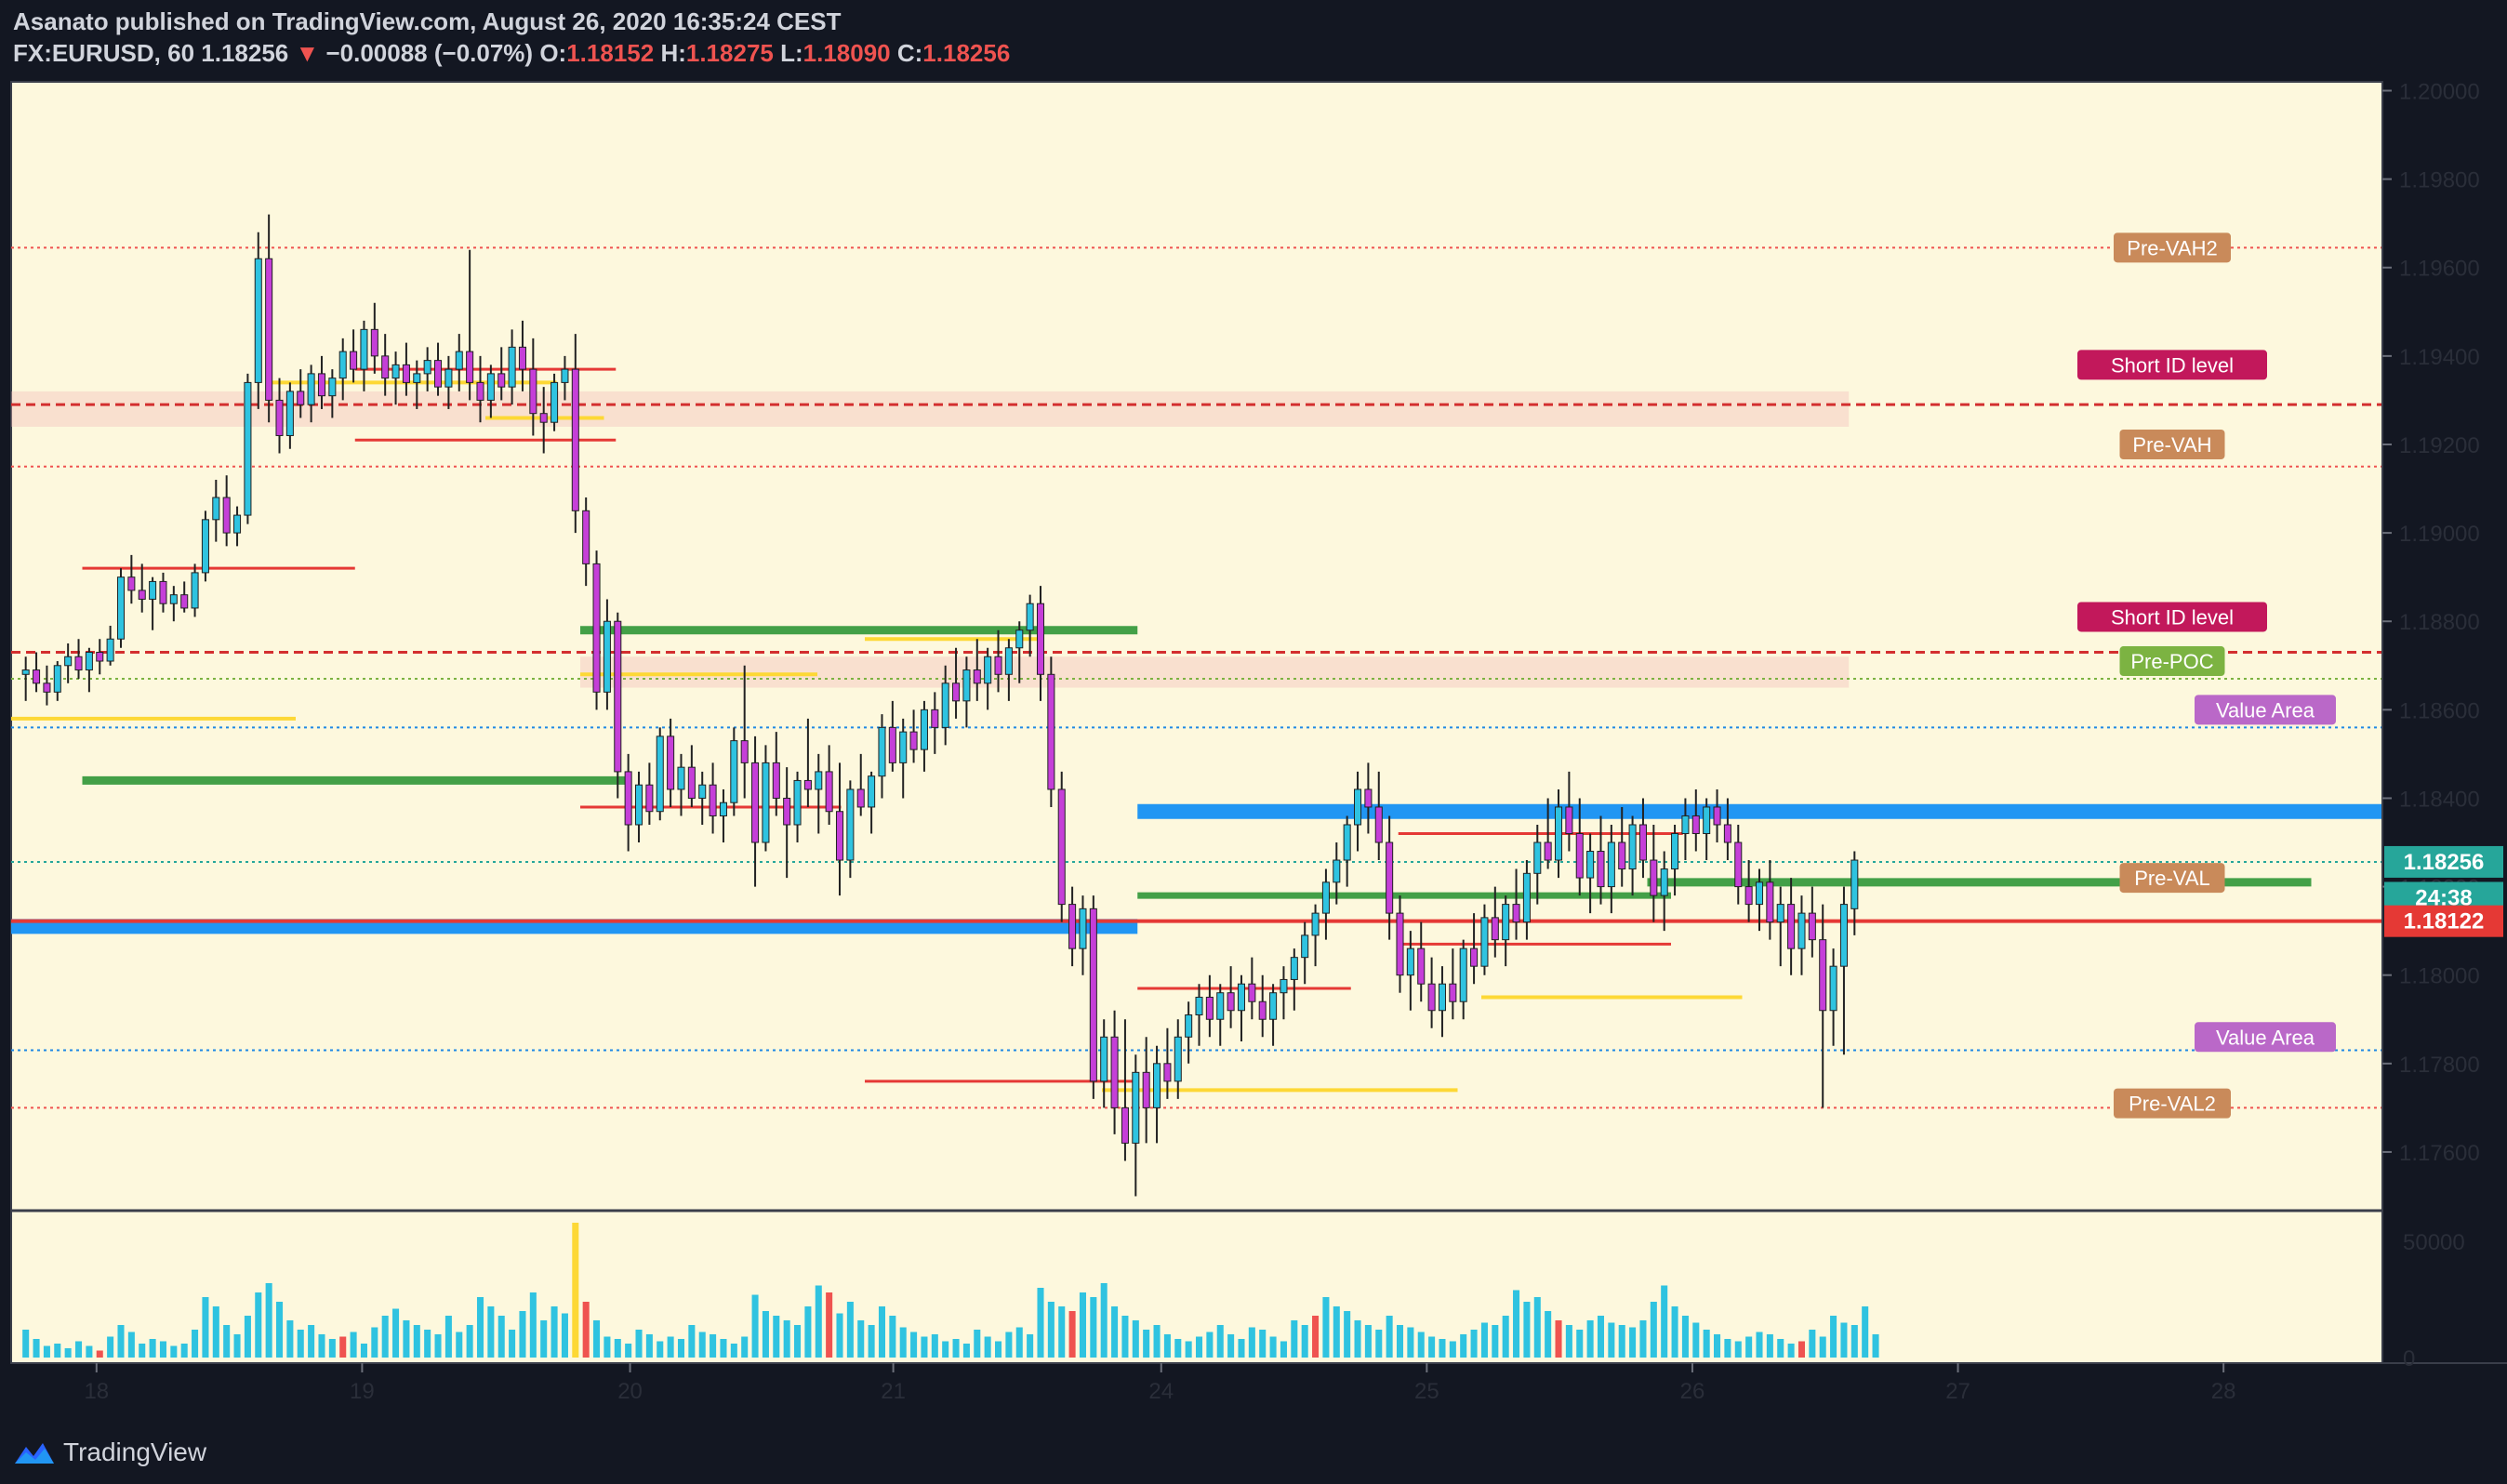  What do you see at coordinates (2439, 92) in the screenshot?
I see `price-tick-label: 1.20000` at bounding box center [2439, 92].